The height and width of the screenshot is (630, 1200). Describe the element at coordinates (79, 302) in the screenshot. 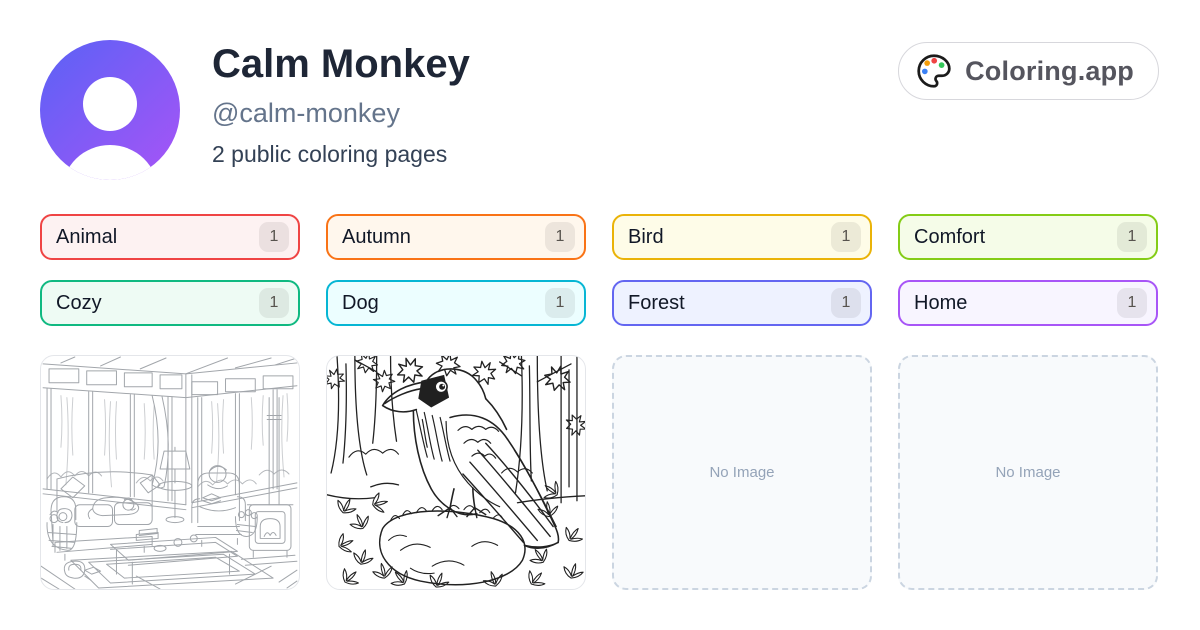

I see `tag-label: Cozy` at that location.